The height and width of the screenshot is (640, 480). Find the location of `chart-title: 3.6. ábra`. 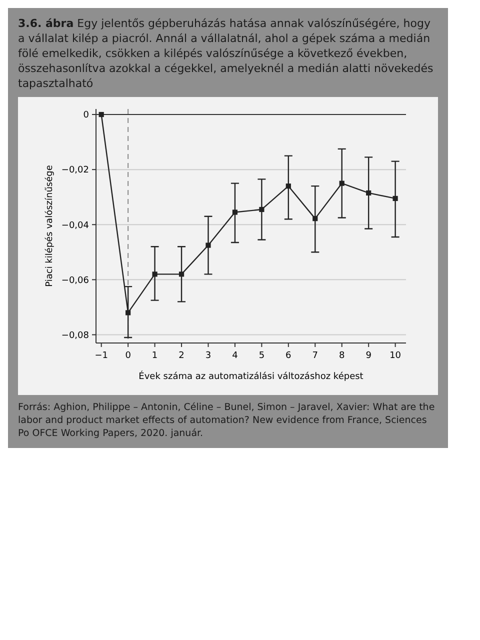

chart-title: 3.6. ábra is located at coordinates (46, 23).